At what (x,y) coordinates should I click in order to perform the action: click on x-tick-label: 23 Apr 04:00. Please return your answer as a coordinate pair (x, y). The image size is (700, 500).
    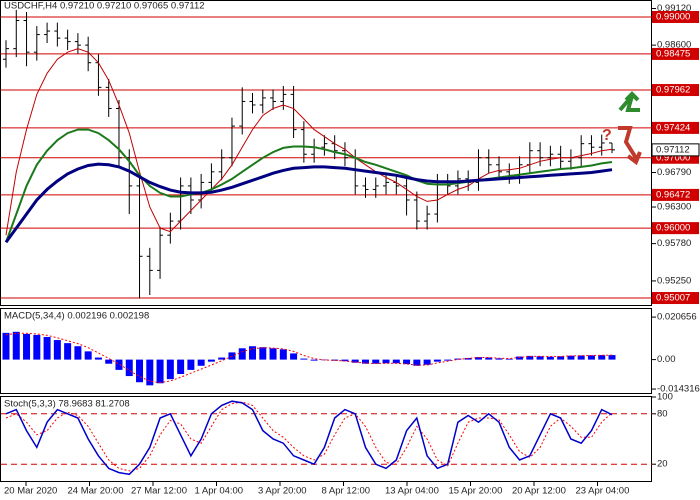
    Looking at the image, I should click on (603, 491).